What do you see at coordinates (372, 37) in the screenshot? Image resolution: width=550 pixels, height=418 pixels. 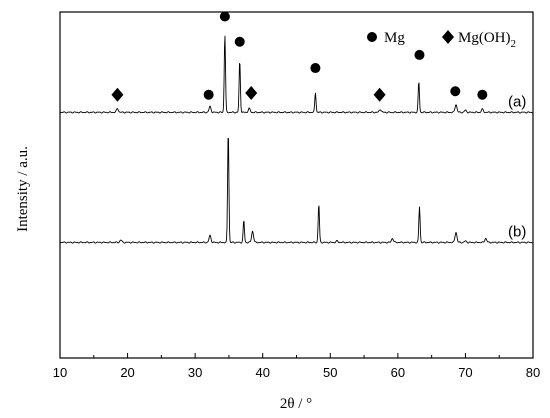 I see `legend-circle-icon` at bounding box center [372, 37].